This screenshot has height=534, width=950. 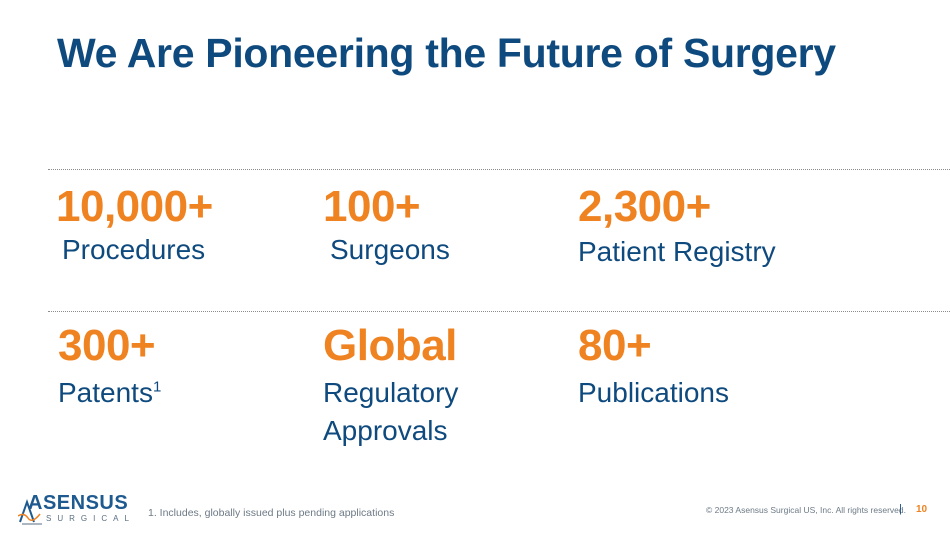 I want to click on divider-middle, so click(x=499, y=311).